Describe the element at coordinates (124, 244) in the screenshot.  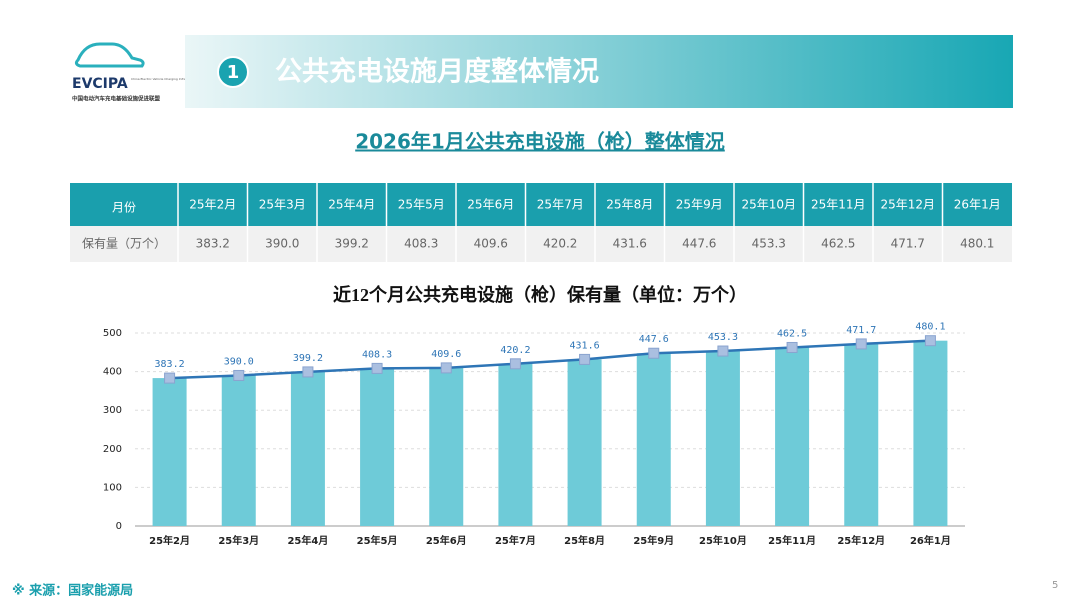
I see `table-cell: 保有量（万个）` at that location.